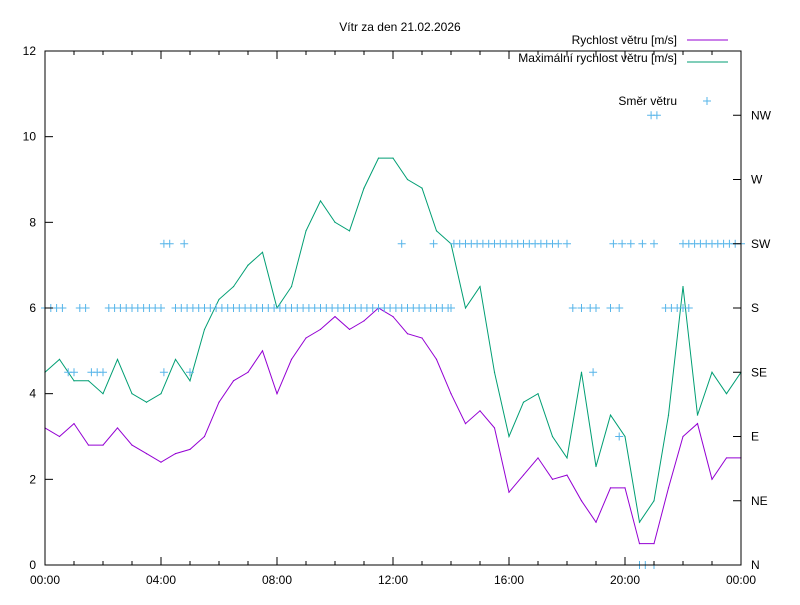 The height and width of the screenshot is (605, 800). I want to click on x-tick-label: 12:00, so click(393, 580).